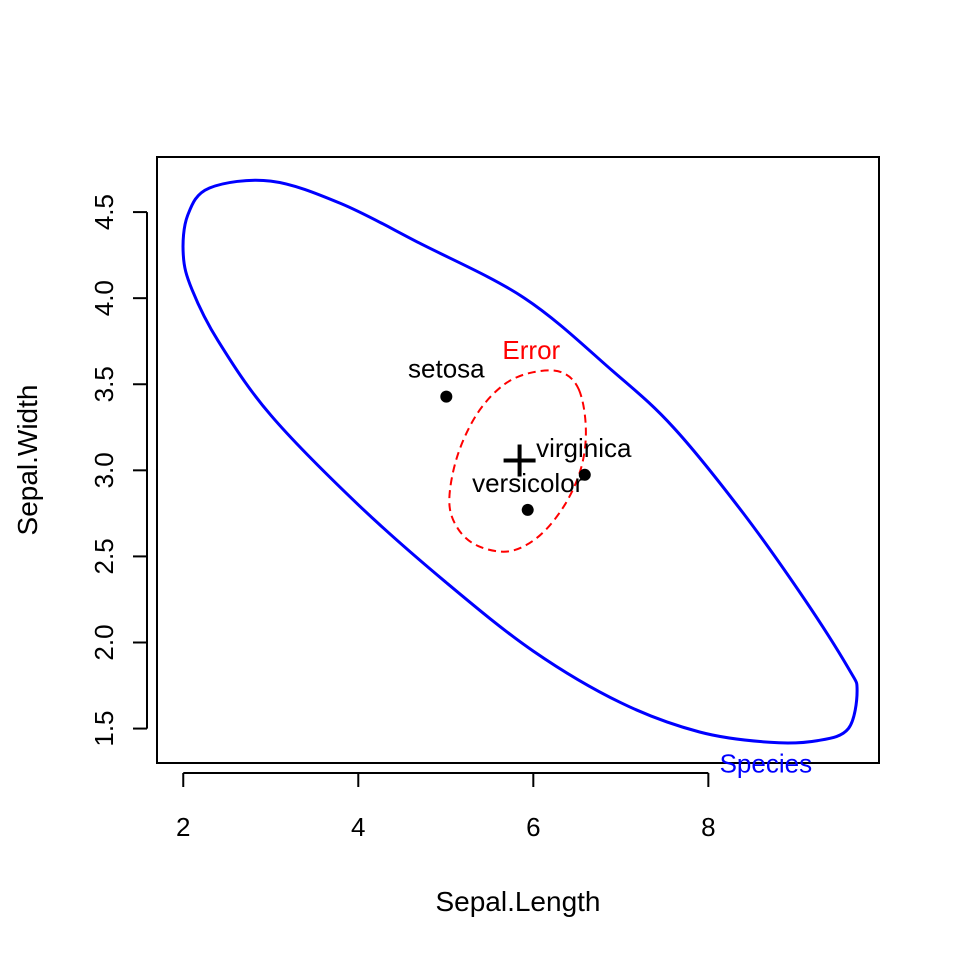 This screenshot has width=960, height=960. What do you see at coordinates (531, 350) in the screenshot?
I see `ellipse-label-error: Error` at bounding box center [531, 350].